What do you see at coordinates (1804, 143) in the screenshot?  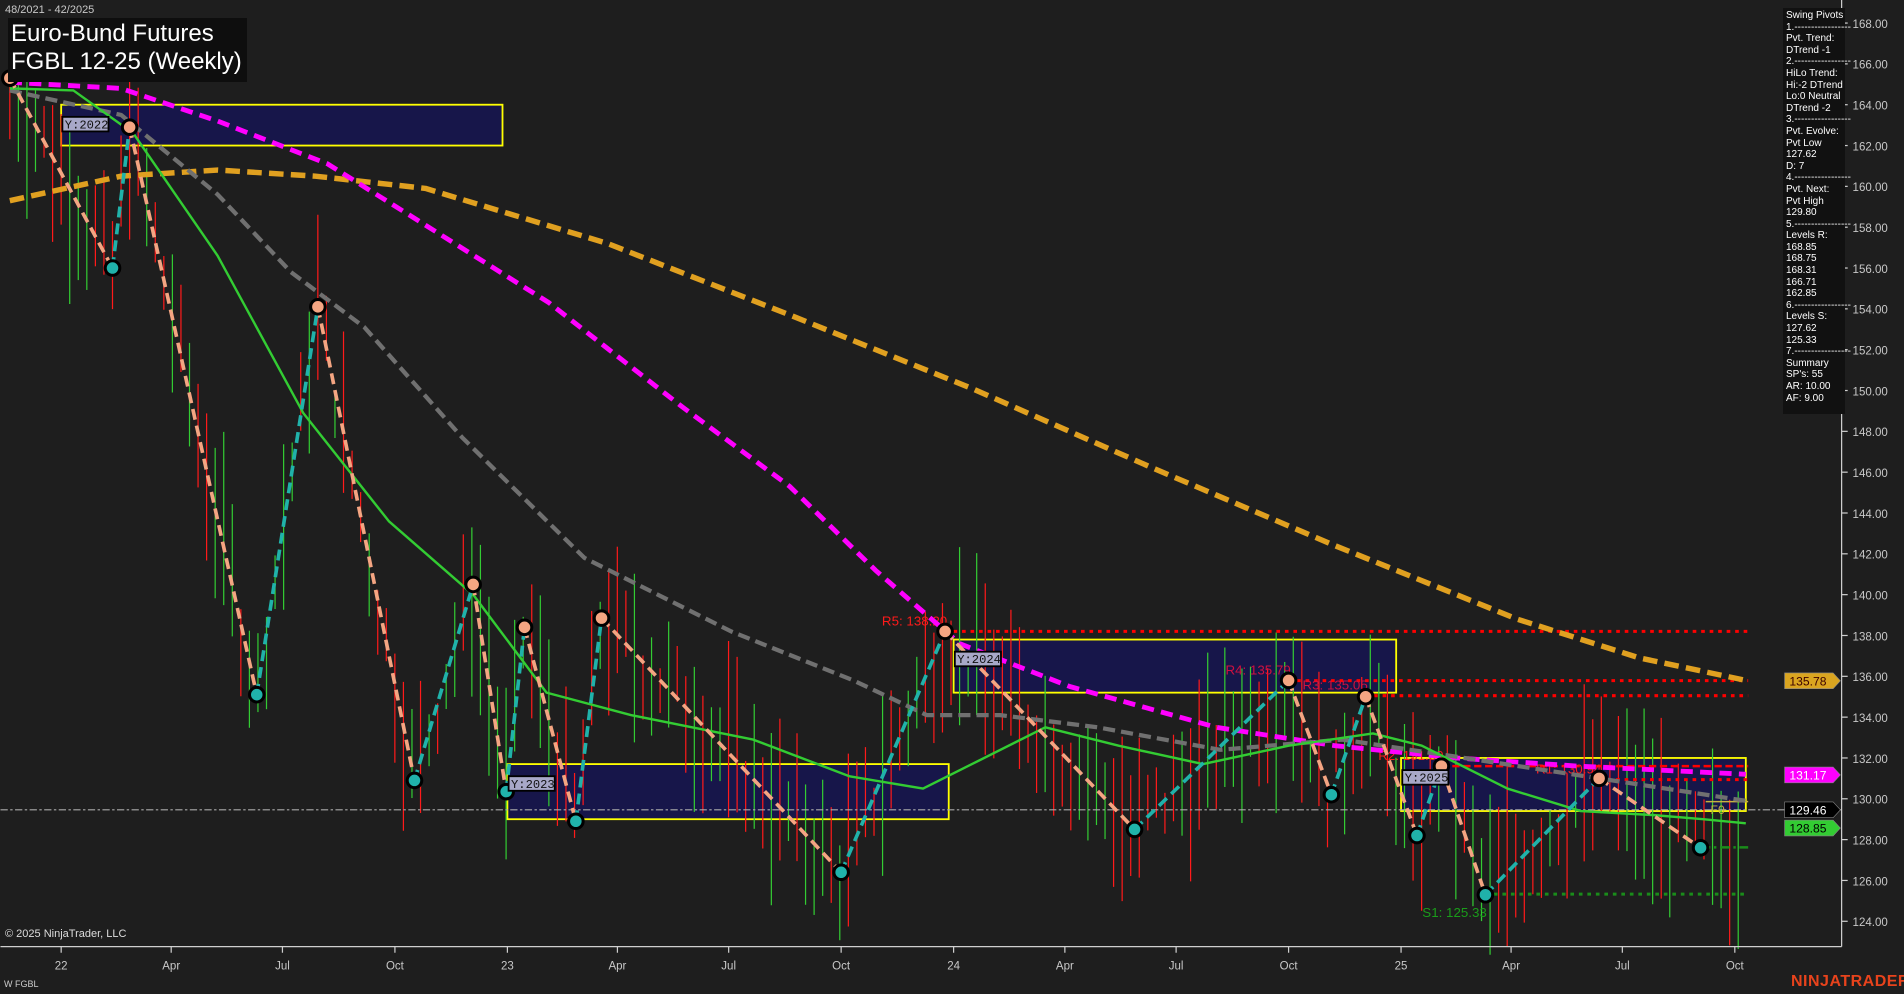 I see `info-line: Pvt Low` at bounding box center [1804, 143].